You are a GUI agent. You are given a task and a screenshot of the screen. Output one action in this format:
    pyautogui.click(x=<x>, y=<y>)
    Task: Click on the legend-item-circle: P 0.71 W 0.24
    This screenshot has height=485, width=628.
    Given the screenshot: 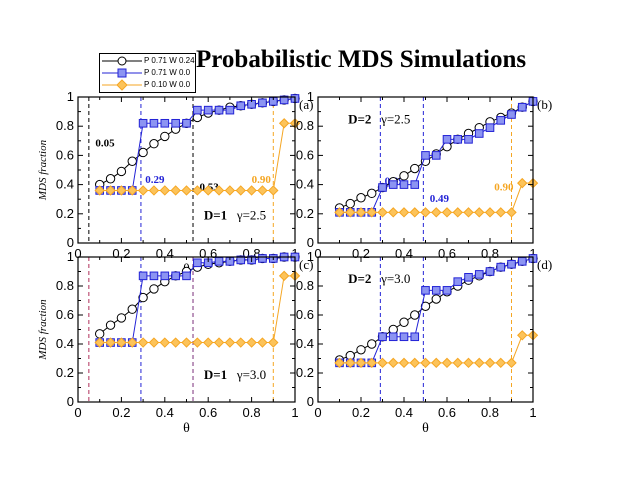 What is the action you would take?
    pyautogui.click(x=147, y=61)
    